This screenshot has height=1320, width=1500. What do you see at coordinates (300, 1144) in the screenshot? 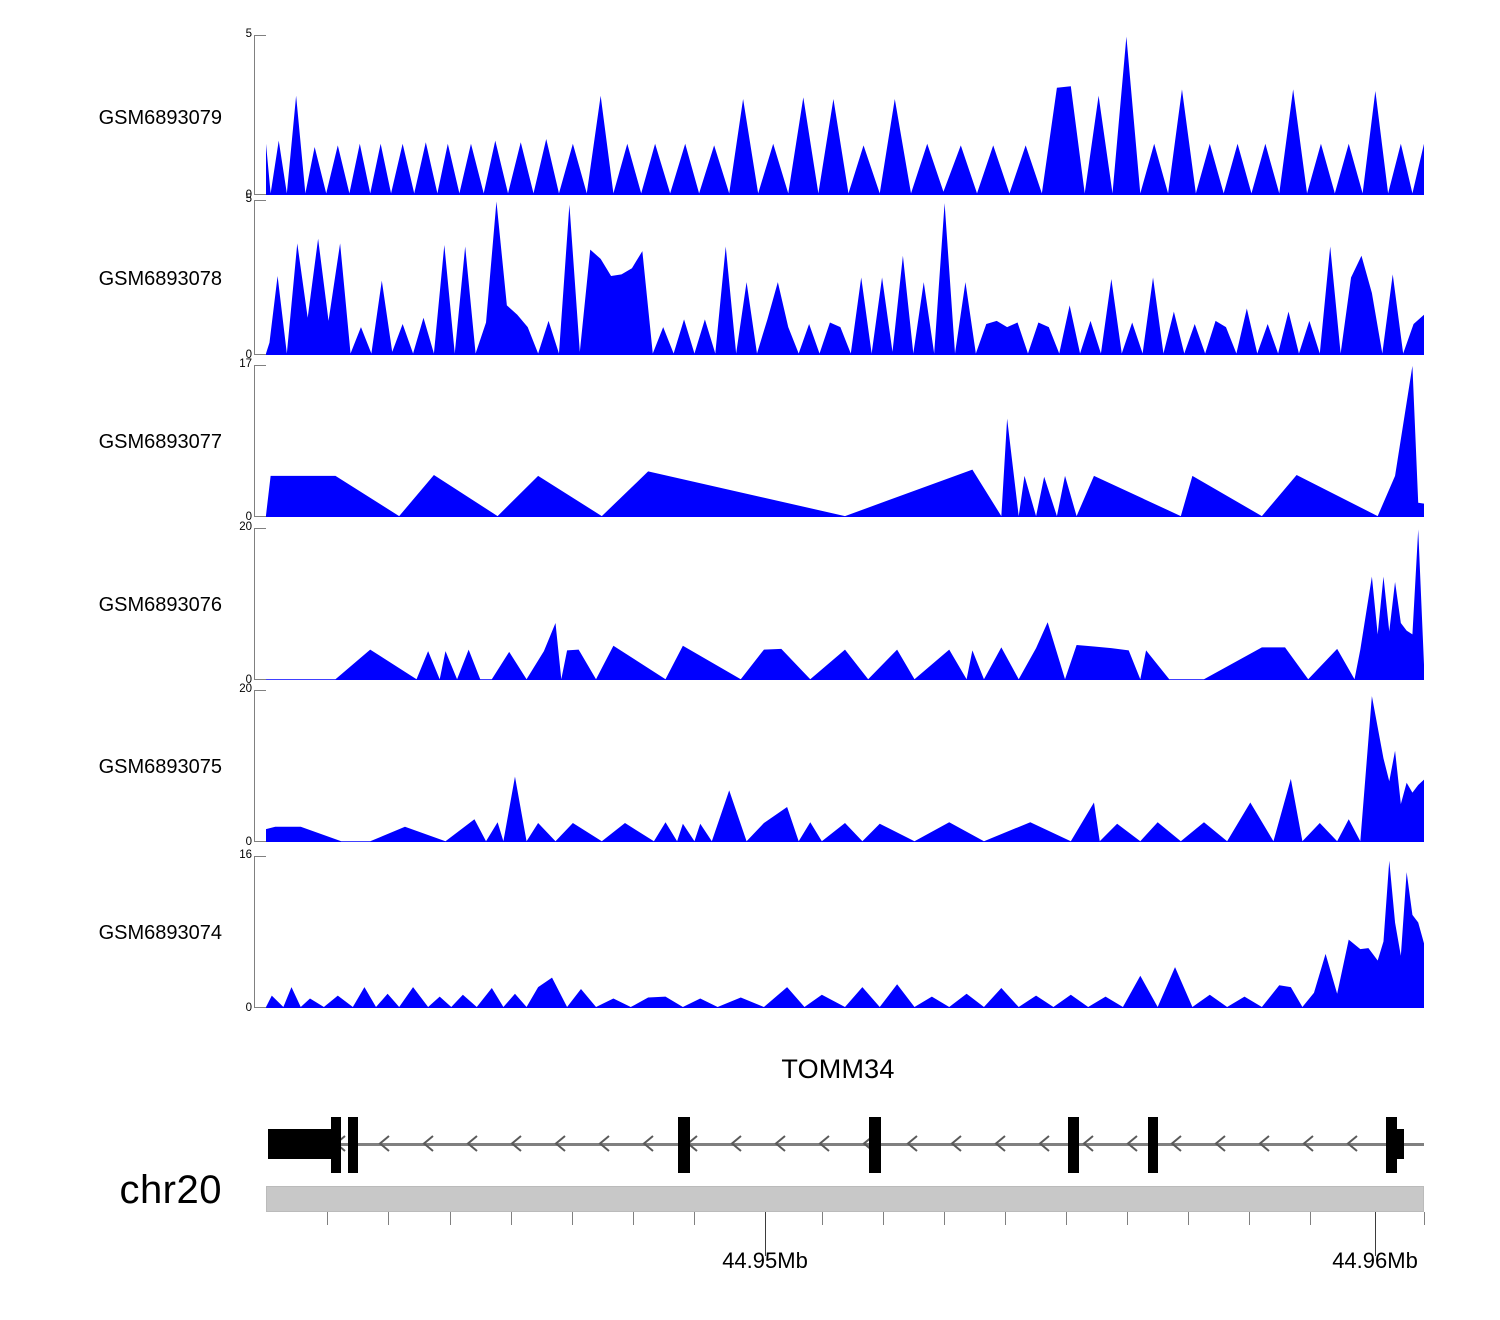
I see `utr-block-left` at bounding box center [300, 1144].